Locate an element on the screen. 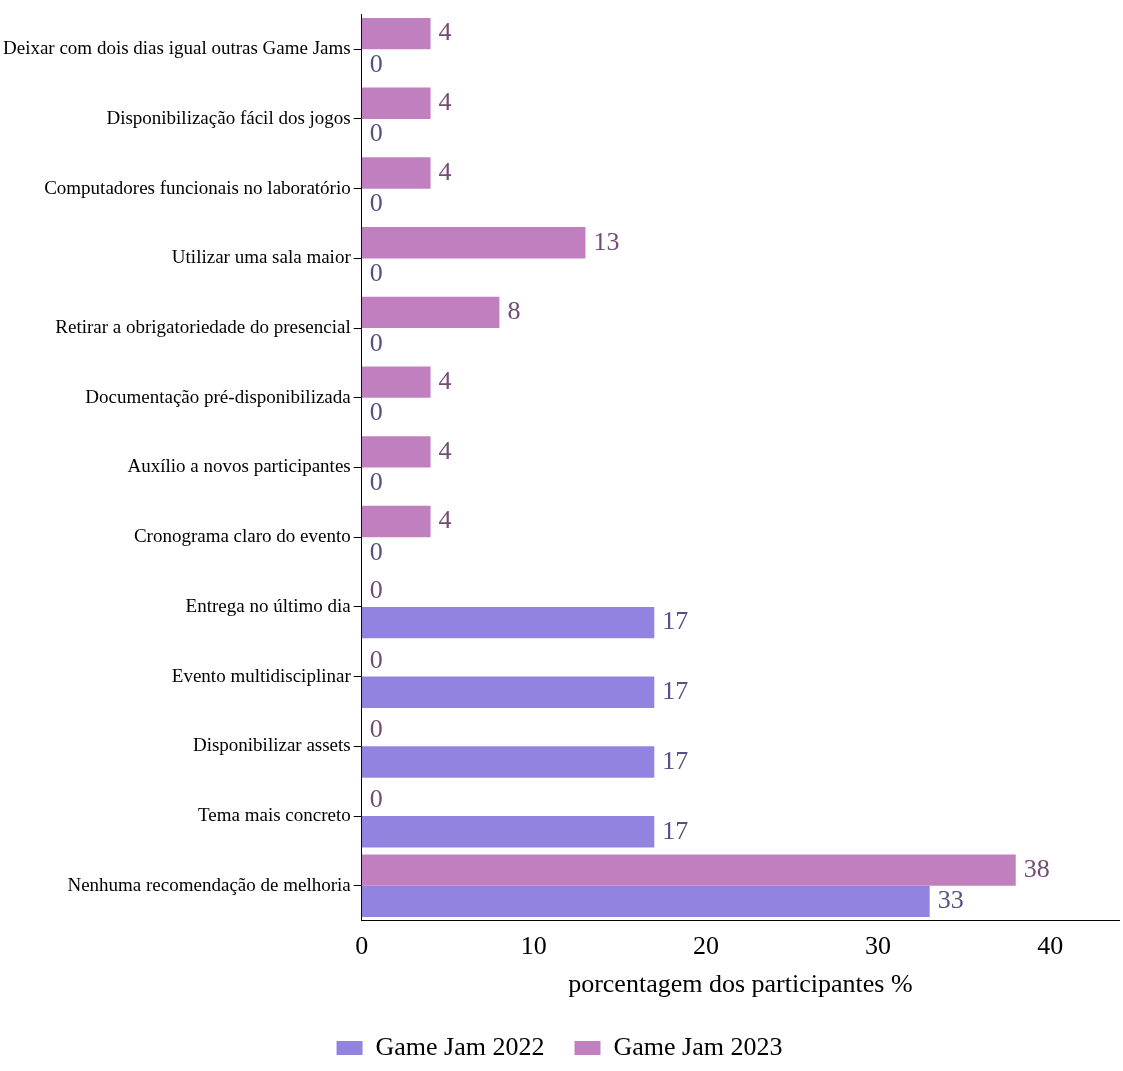  y-tick-label: Evento multidisciplinar is located at coordinates (261, 675).